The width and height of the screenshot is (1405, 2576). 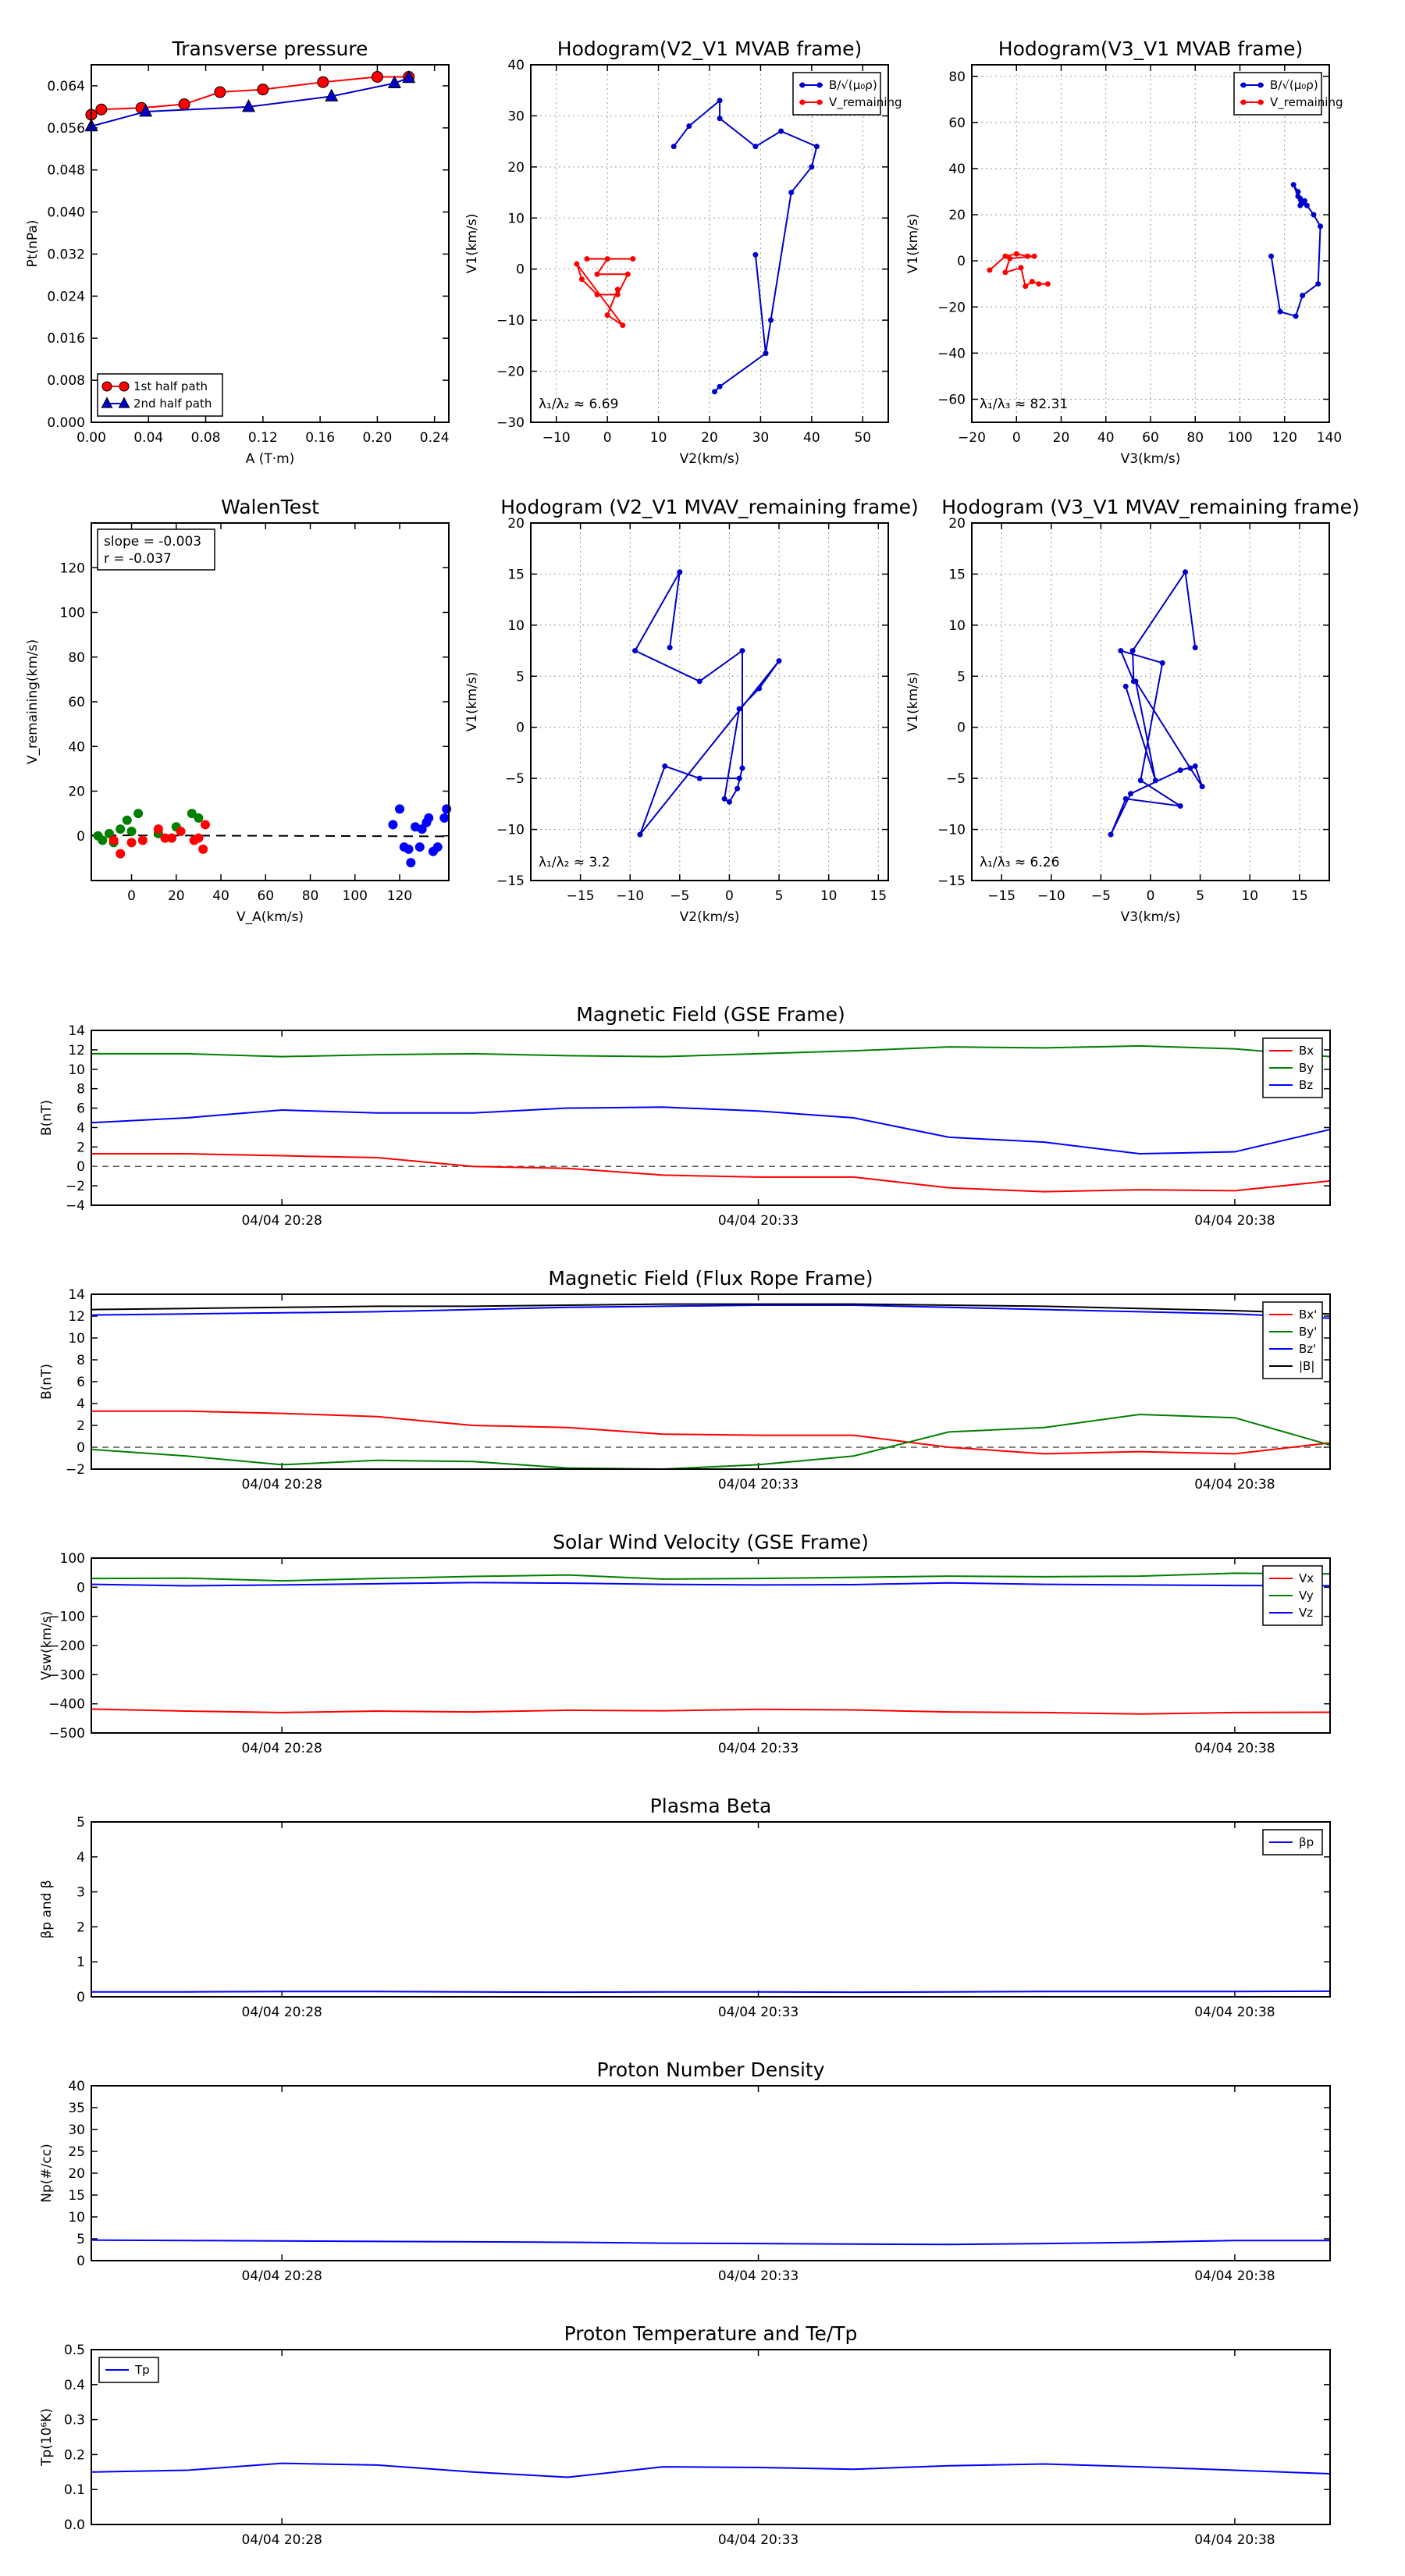 What do you see at coordinates (67, 1617) in the screenshot?
I see `y-tick-label: −100` at bounding box center [67, 1617].